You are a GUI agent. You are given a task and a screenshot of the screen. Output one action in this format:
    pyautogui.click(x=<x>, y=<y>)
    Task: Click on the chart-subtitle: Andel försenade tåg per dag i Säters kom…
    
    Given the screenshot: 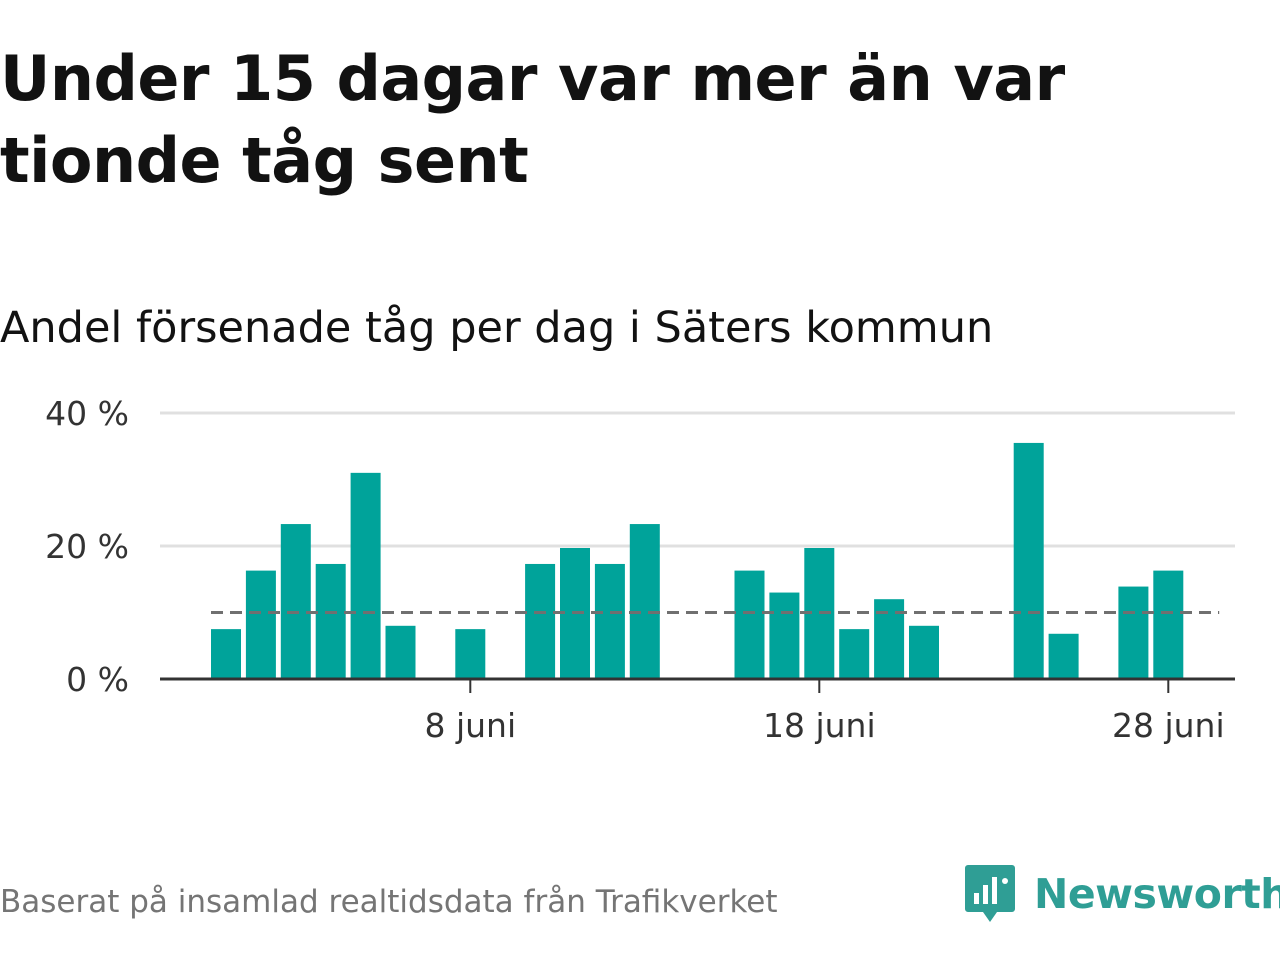 What is the action you would take?
    pyautogui.click(x=497, y=328)
    